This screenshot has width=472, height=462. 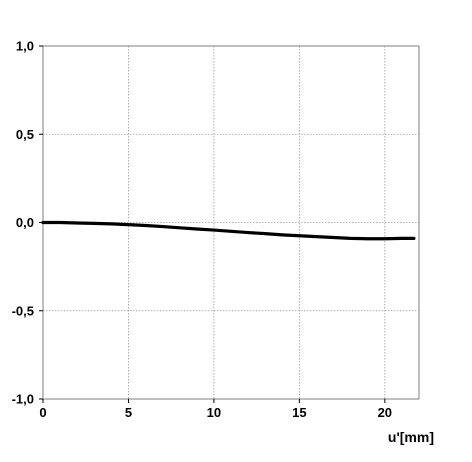 I want to click on y-tick-label: -0,5, so click(x=23, y=310).